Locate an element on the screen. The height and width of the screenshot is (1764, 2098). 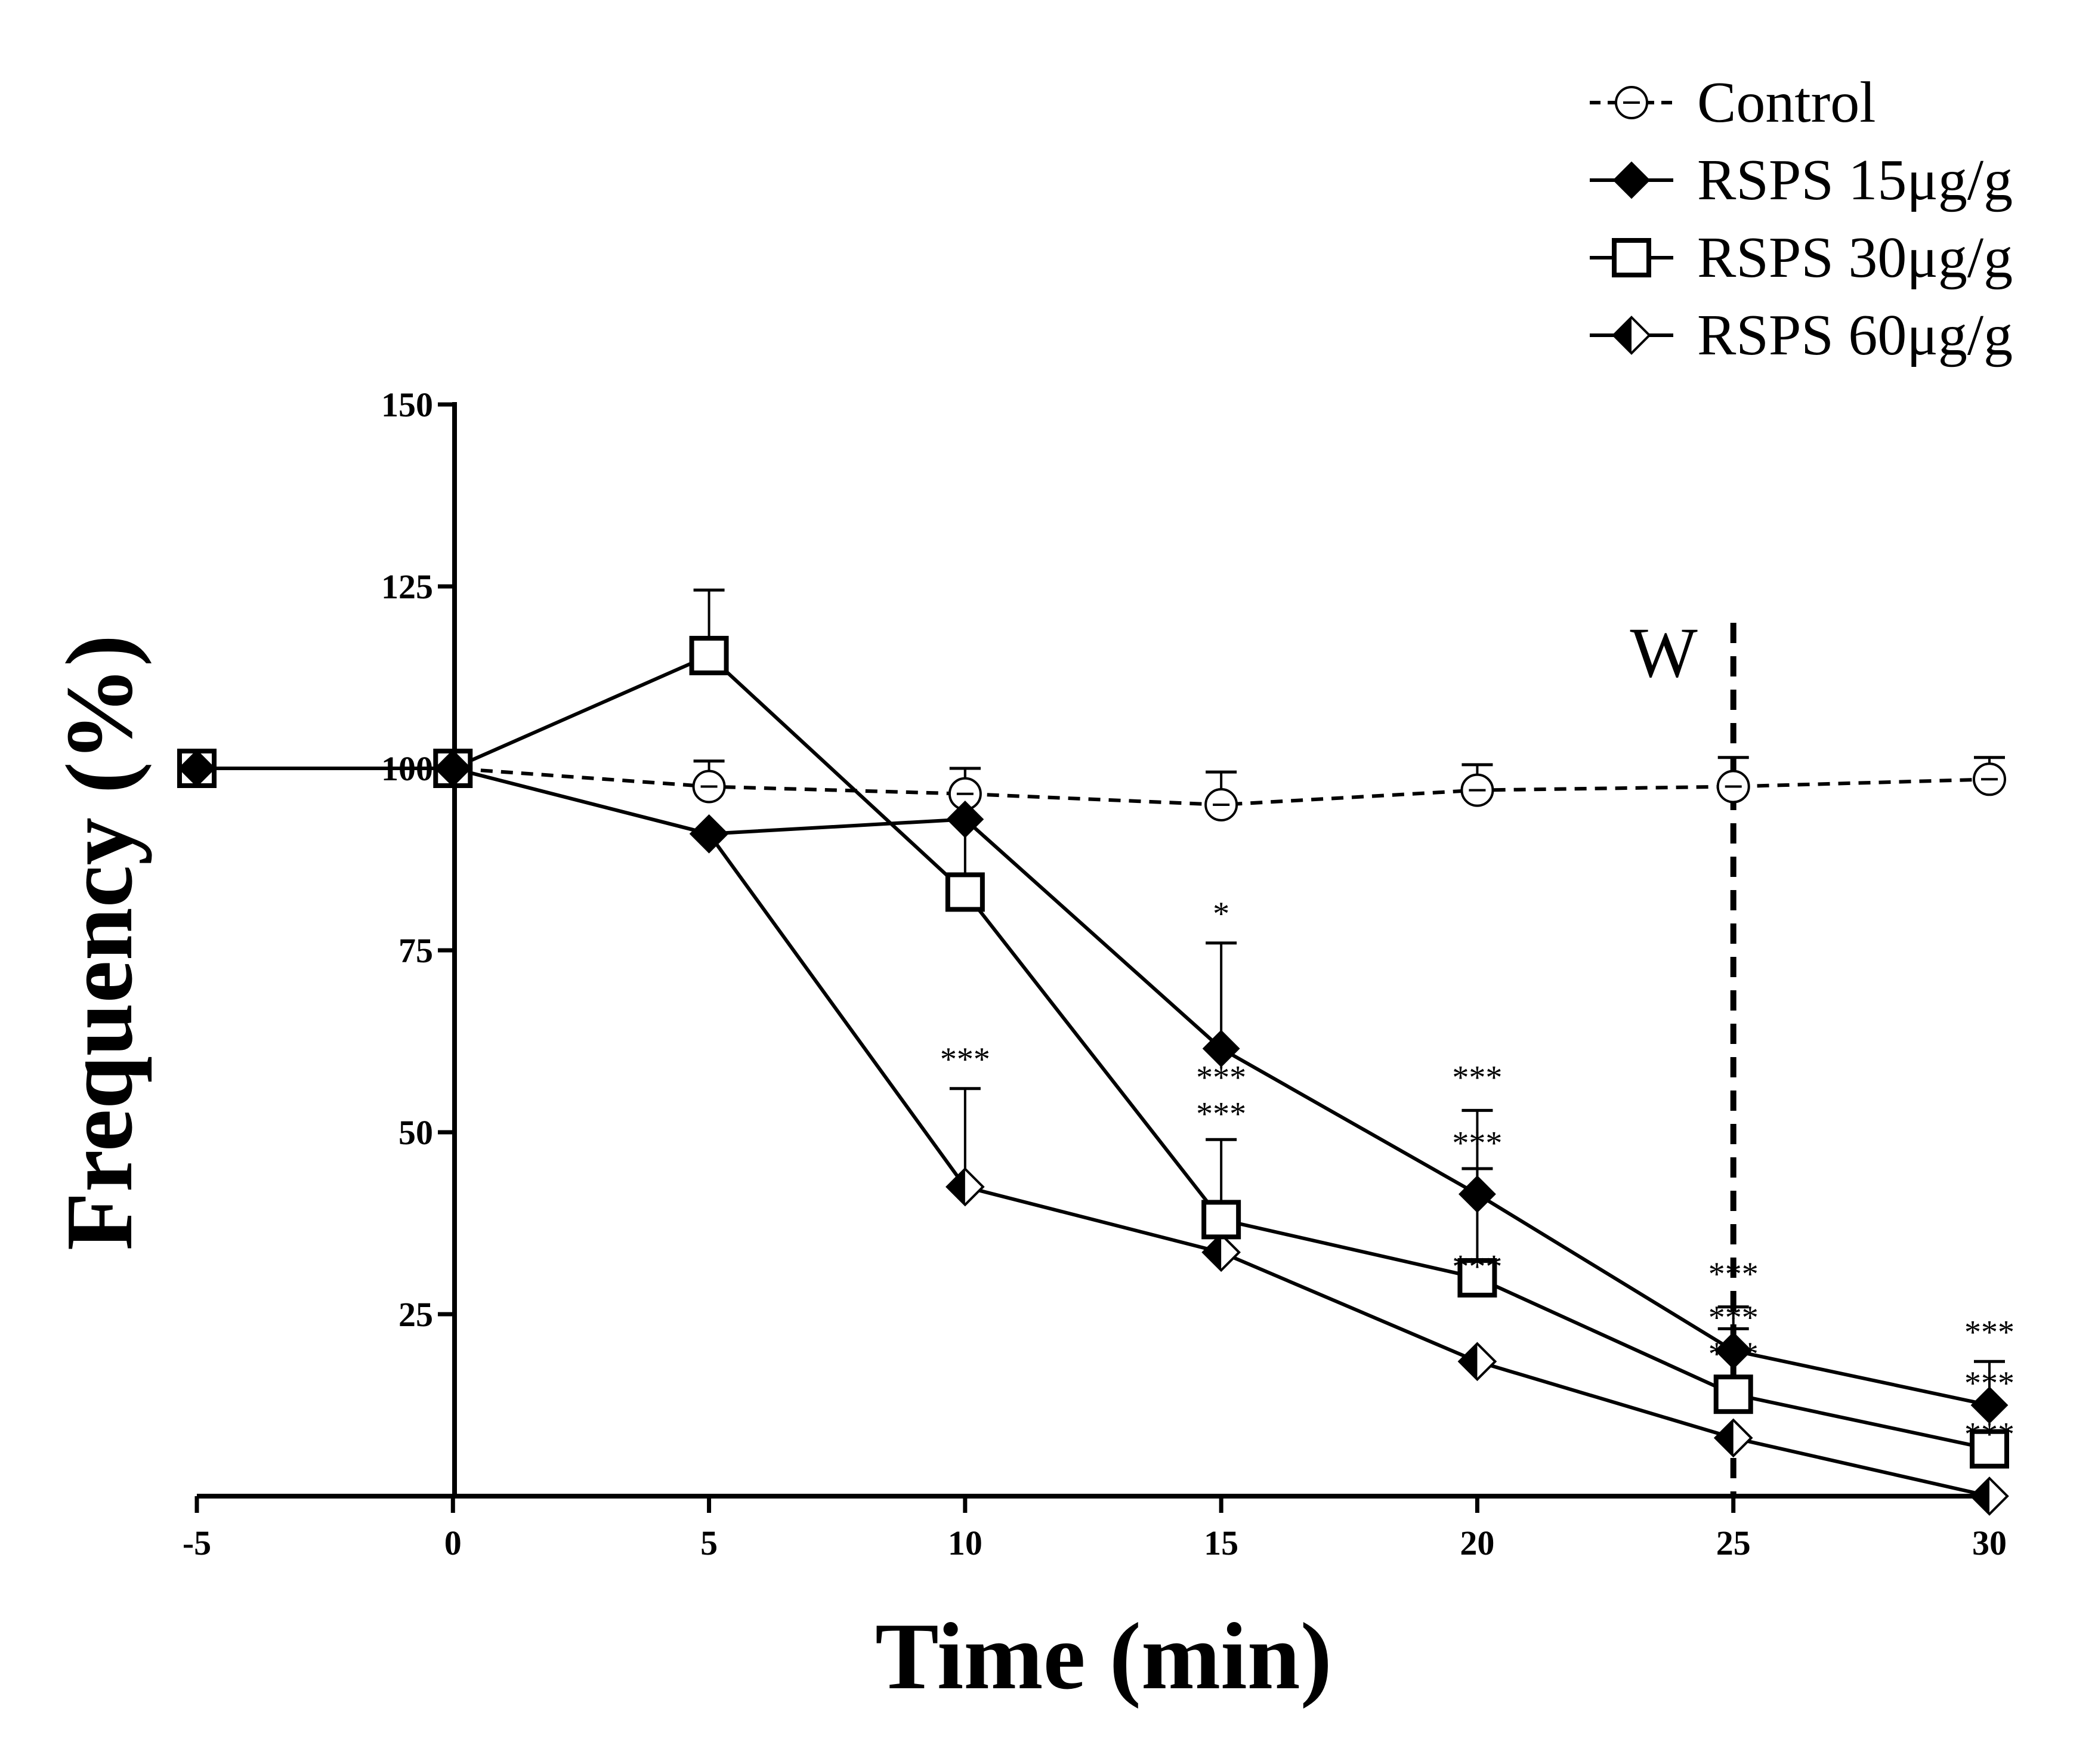
y-tick-label: 25 is located at coordinates (415, 1314).